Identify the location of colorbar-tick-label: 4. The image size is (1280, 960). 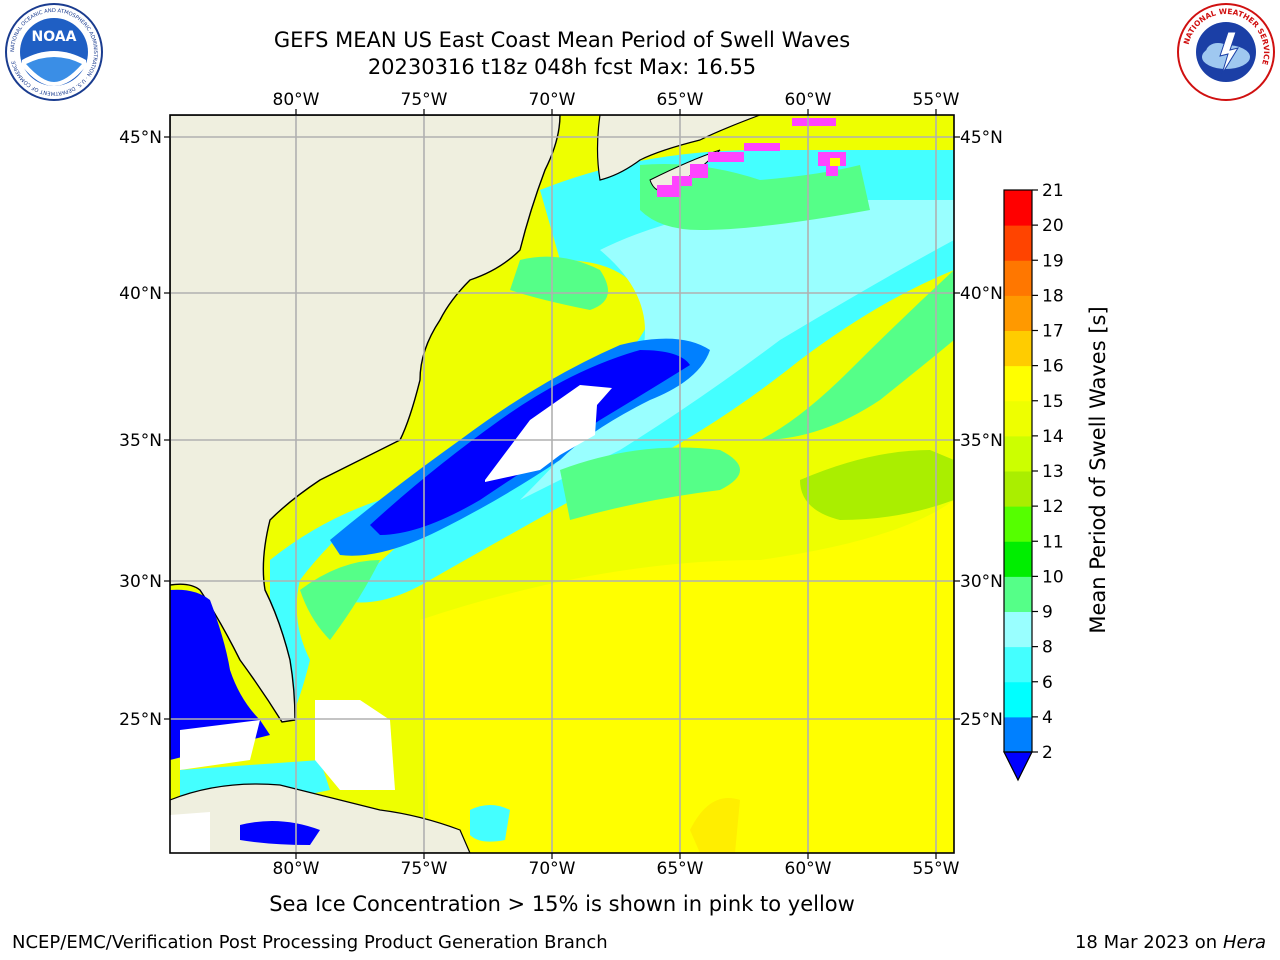
(1047, 718).